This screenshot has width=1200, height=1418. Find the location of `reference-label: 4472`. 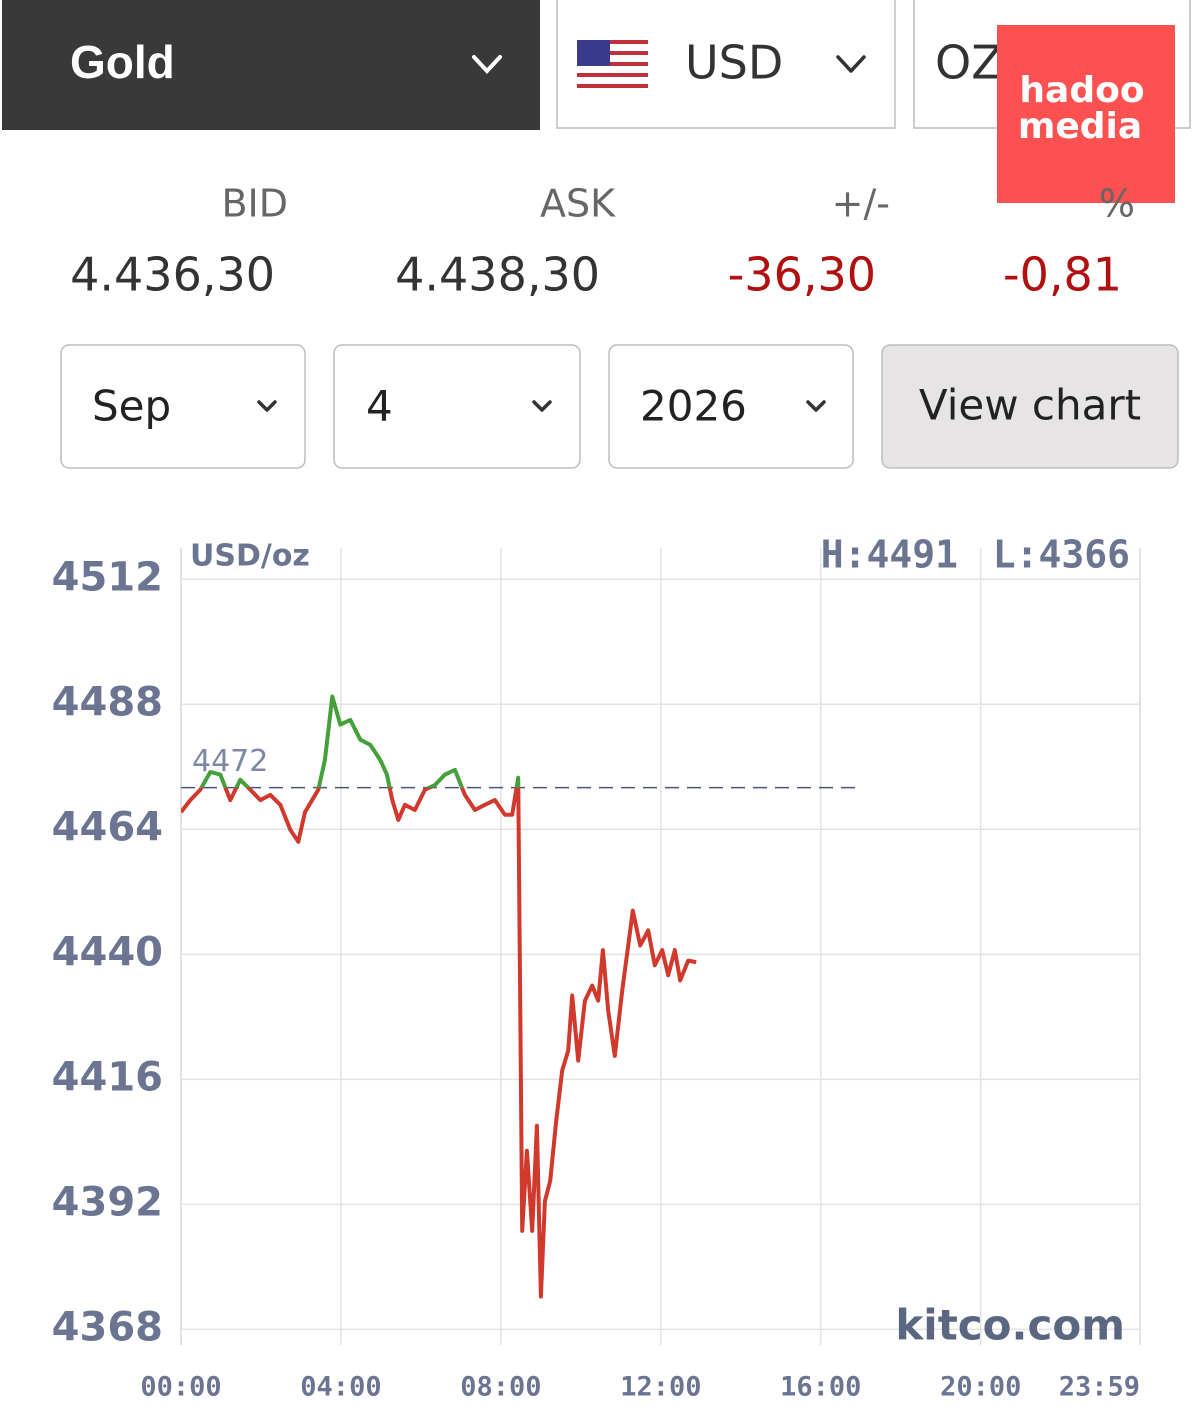

reference-label: 4472 is located at coordinates (230, 761).